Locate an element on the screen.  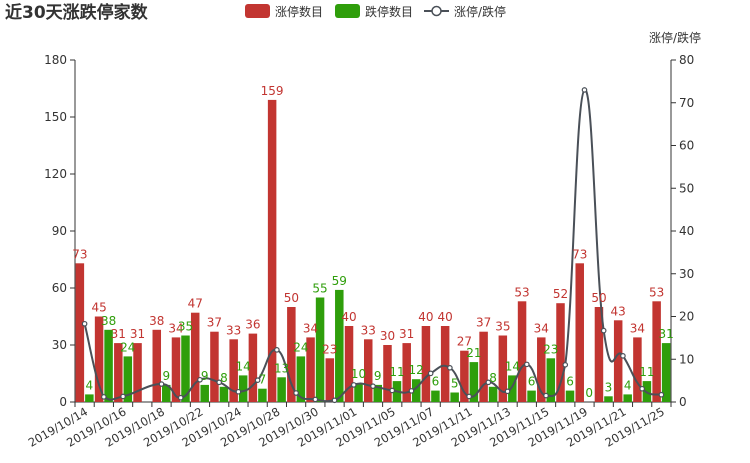
legend-swatch-limit-down is located at coordinates (347, 11).